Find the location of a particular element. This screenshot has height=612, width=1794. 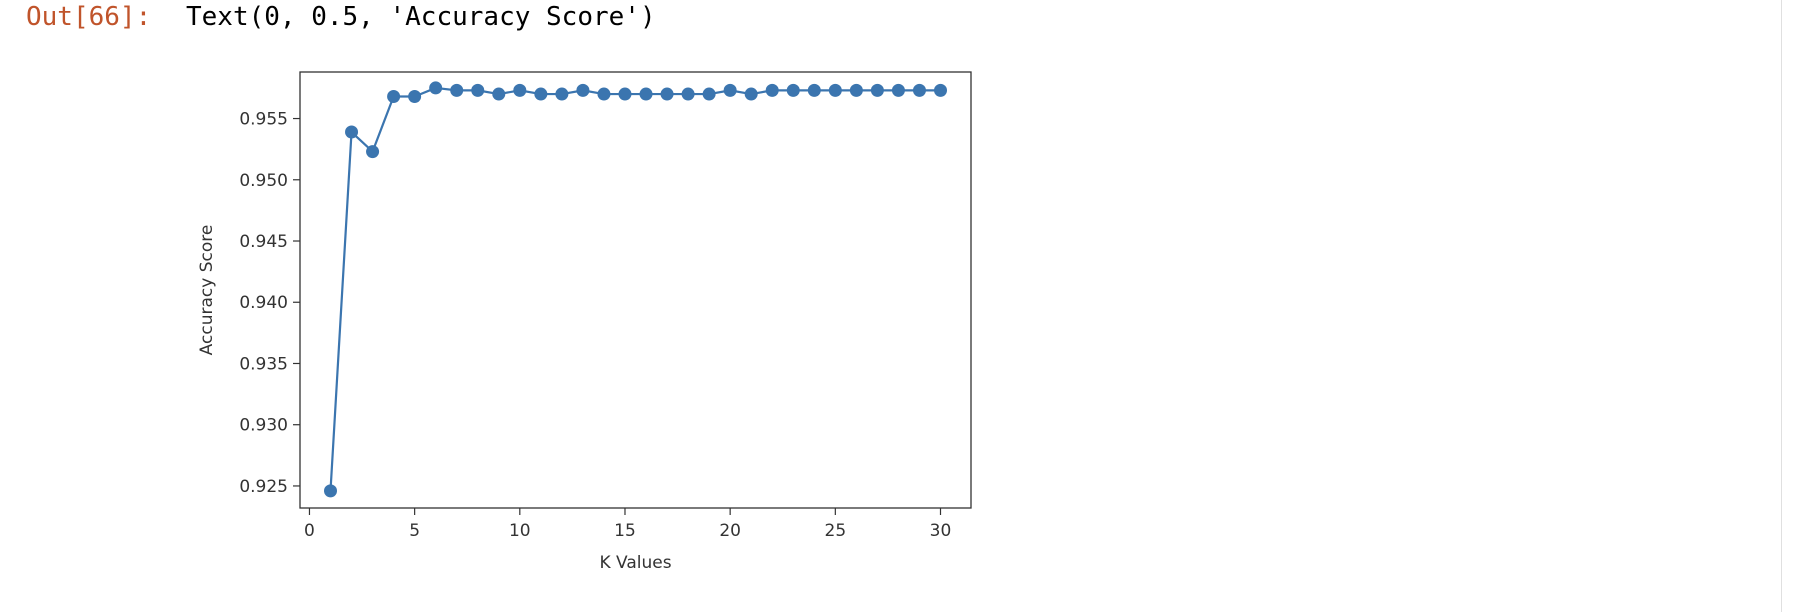

x-tick-label: 20 is located at coordinates (730, 531).